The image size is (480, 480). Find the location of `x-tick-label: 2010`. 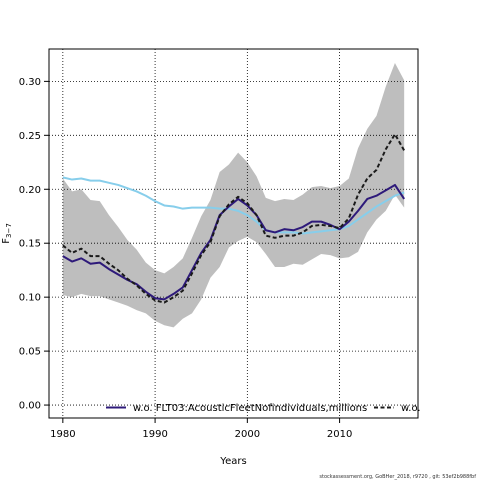

x-tick-label: 2010 is located at coordinates (339, 434).